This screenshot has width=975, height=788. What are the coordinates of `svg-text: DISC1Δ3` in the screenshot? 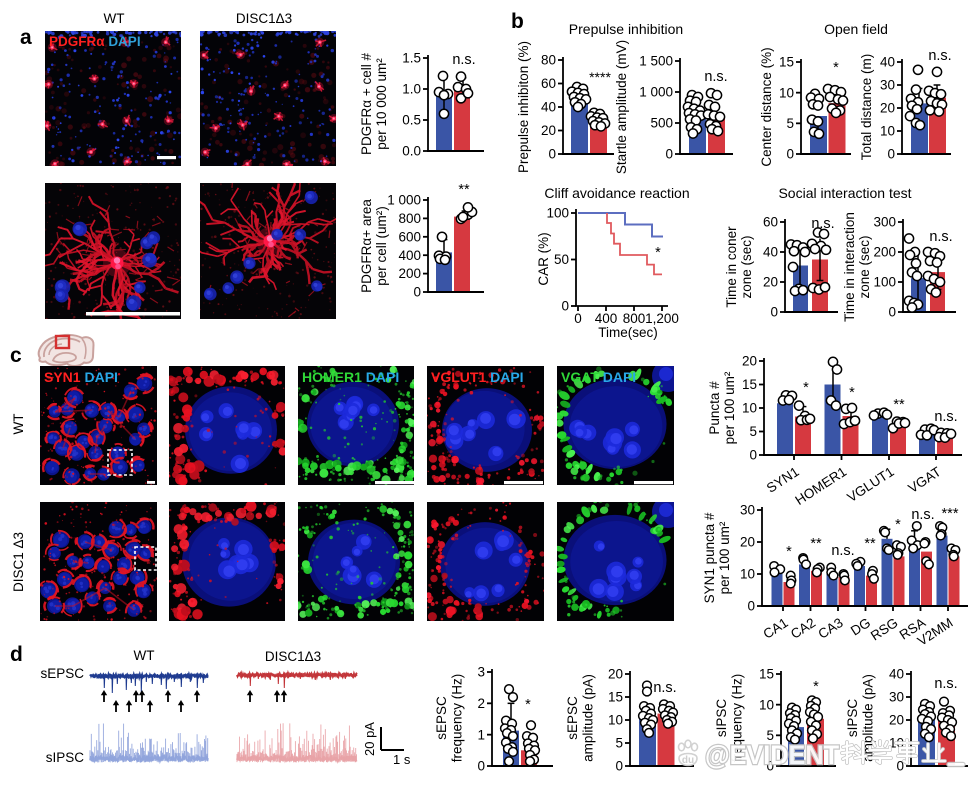 It's located at (264, 18).